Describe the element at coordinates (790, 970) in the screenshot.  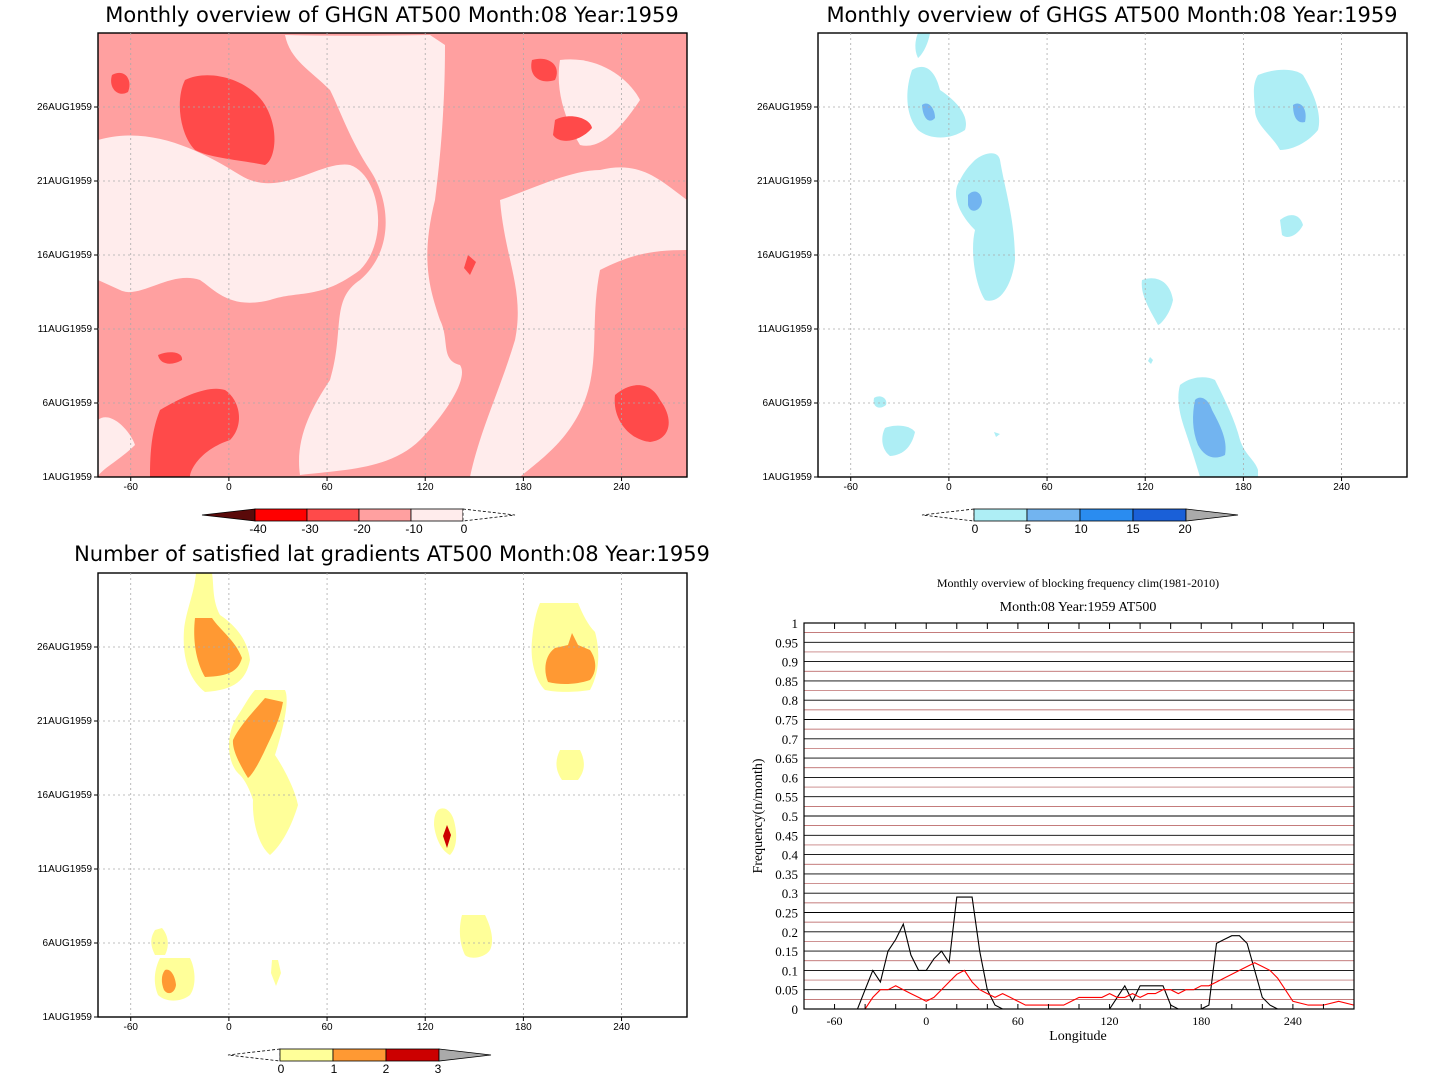
I see `y-tick-label: 0.1` at that location.